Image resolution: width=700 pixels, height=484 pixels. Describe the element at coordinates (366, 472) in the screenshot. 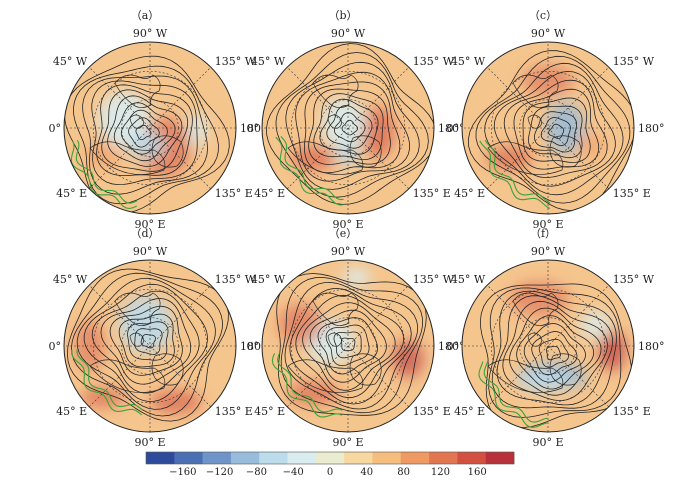

I see `colorbar-tick-label: 40` at that location.